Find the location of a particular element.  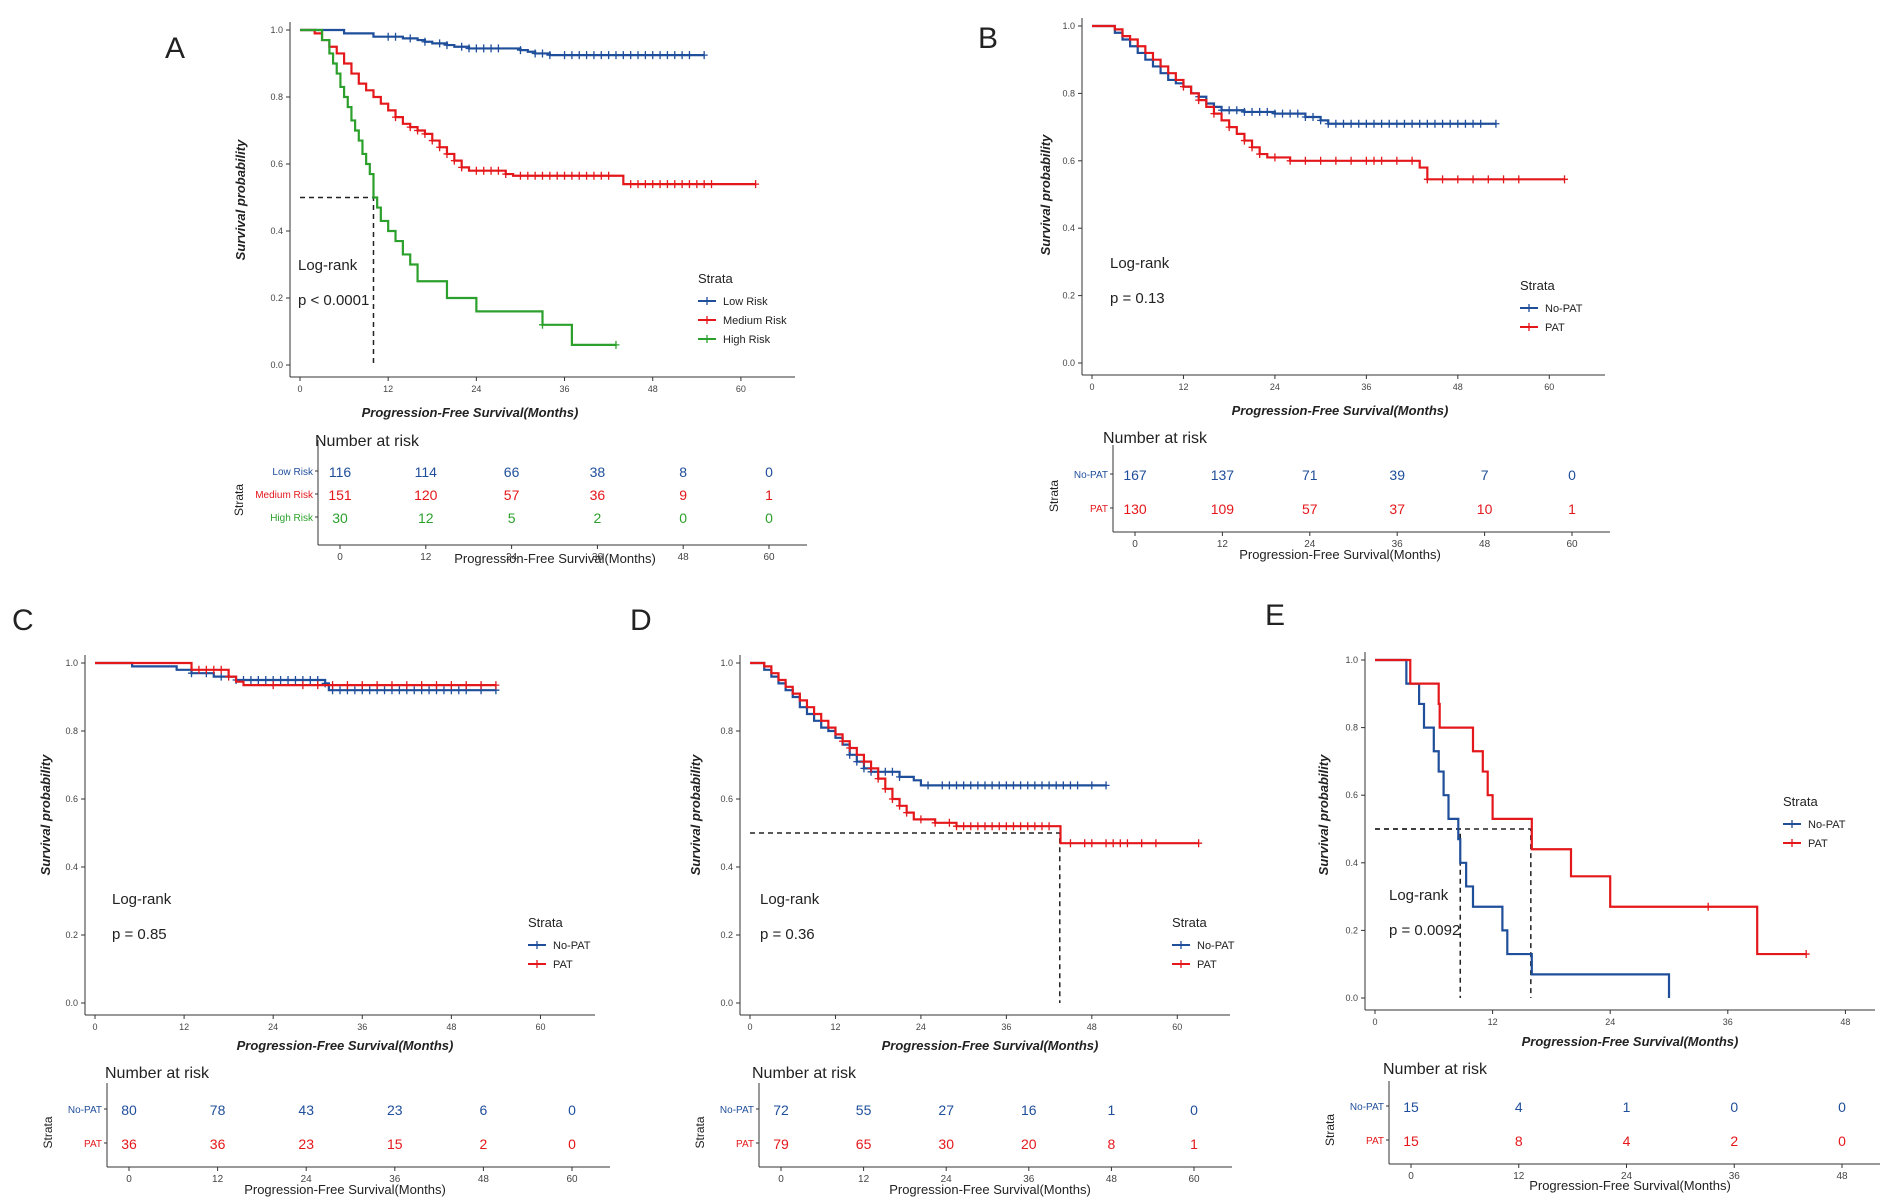

x-tick-label: 24 is located at coordinates (921, 1027).